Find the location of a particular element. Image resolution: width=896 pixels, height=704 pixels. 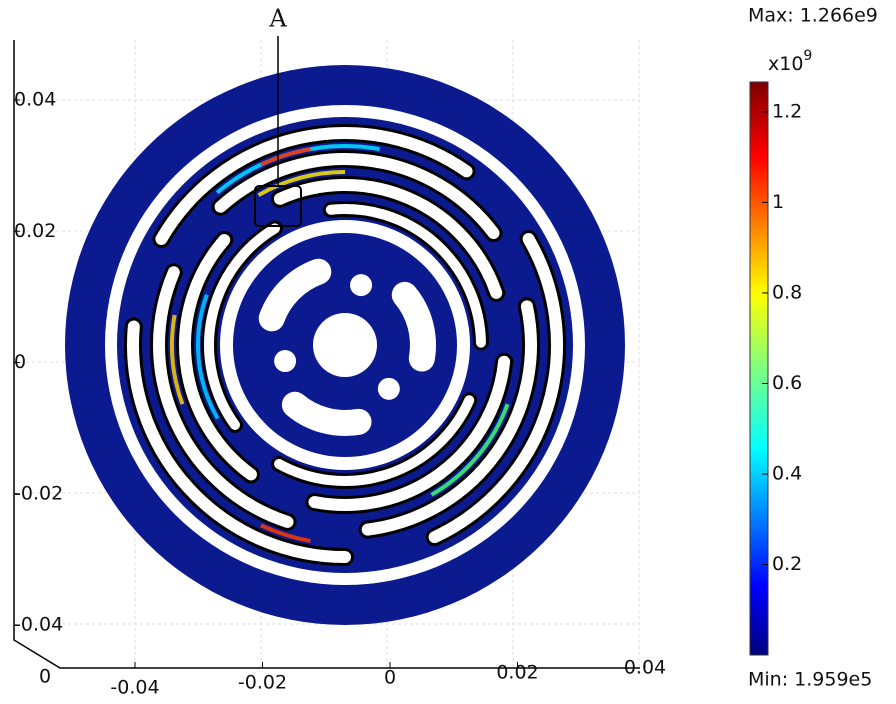

annotation-box is located at coordinates (278, 206).